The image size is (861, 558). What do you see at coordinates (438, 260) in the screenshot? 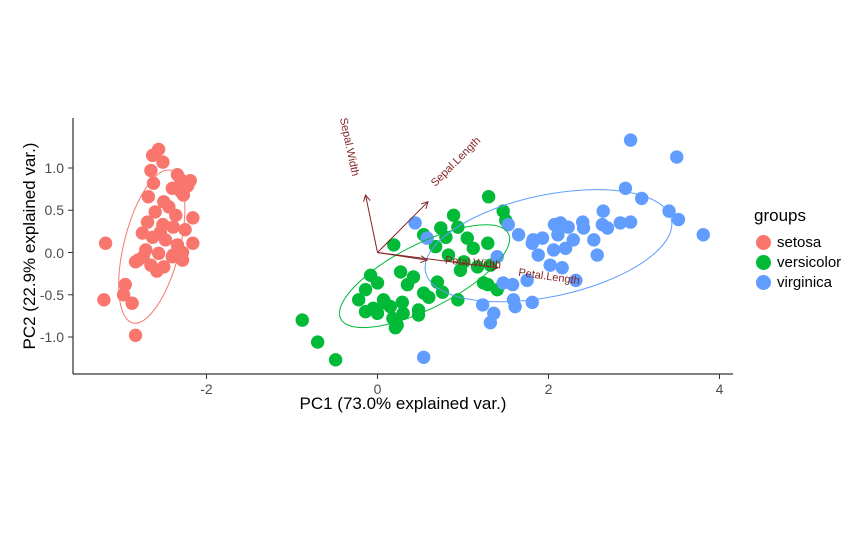
I see `loading-arrow-Petal.Length` at bounding box center [438, 260].